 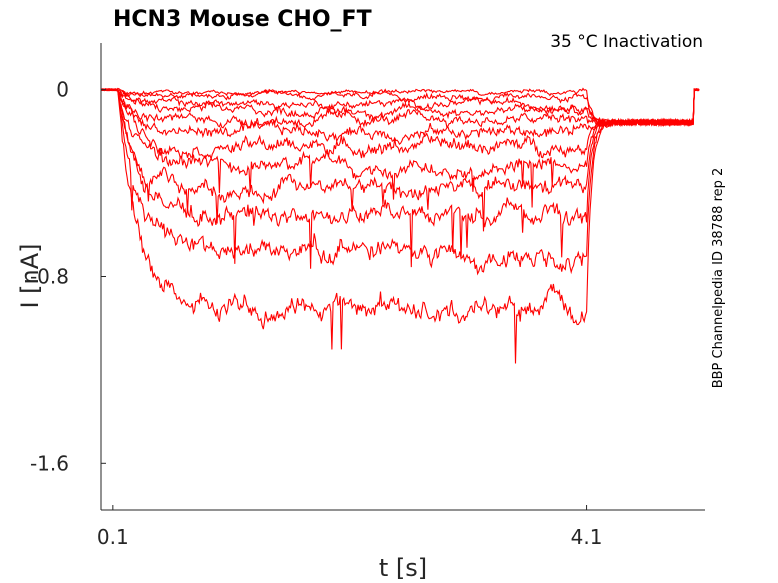 What do you see at coordinates (242, 19) in the screenshot?
I see `chart-title: HCN3 Mouse CHO_FT` at bounding box center [242, 19].